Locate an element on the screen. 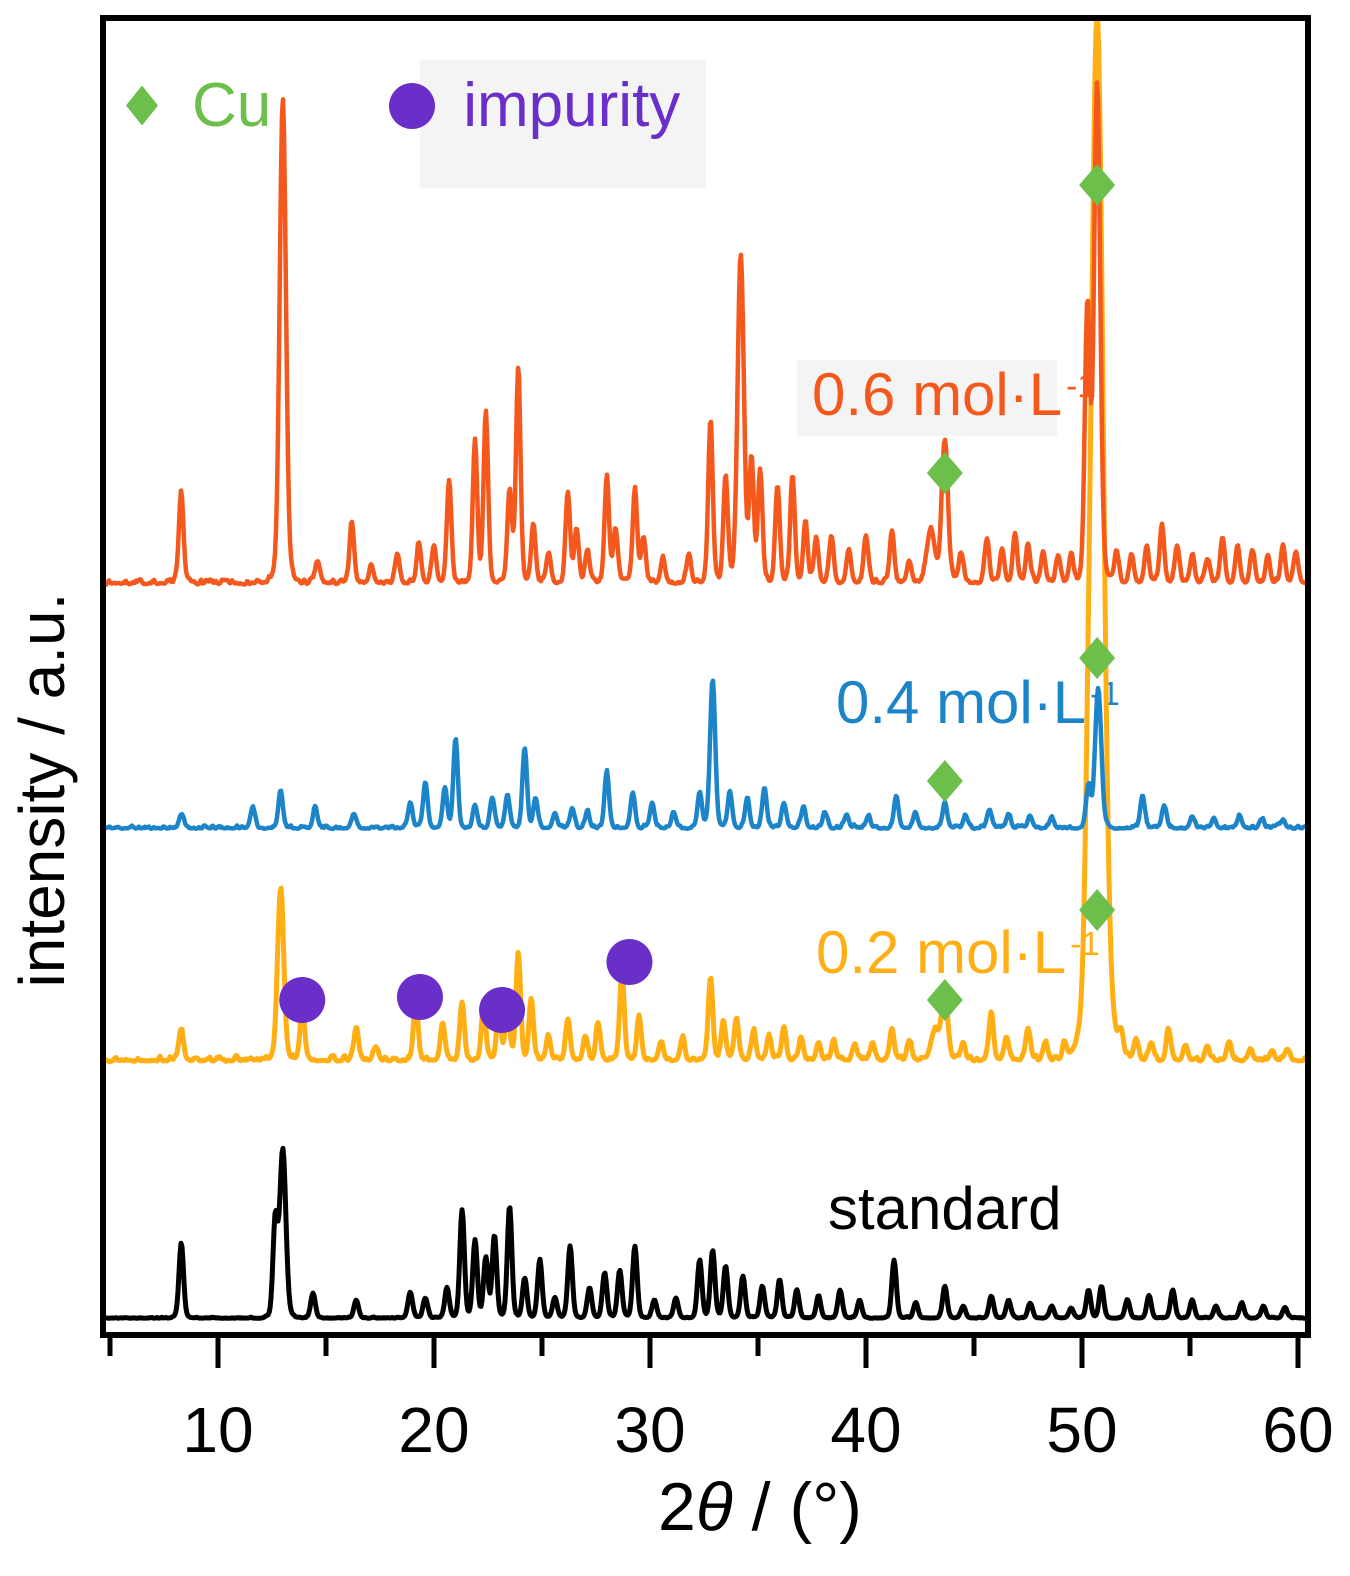  trace-label-text: standard is located at coordinates (945, 1208).